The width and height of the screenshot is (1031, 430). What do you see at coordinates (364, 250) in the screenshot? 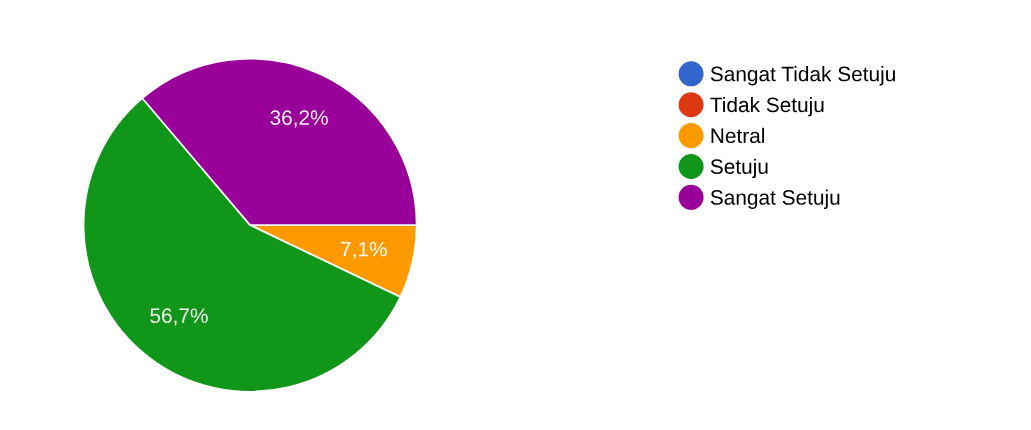
I see `data-label: 7,1%` at bounding box center [364, 250].